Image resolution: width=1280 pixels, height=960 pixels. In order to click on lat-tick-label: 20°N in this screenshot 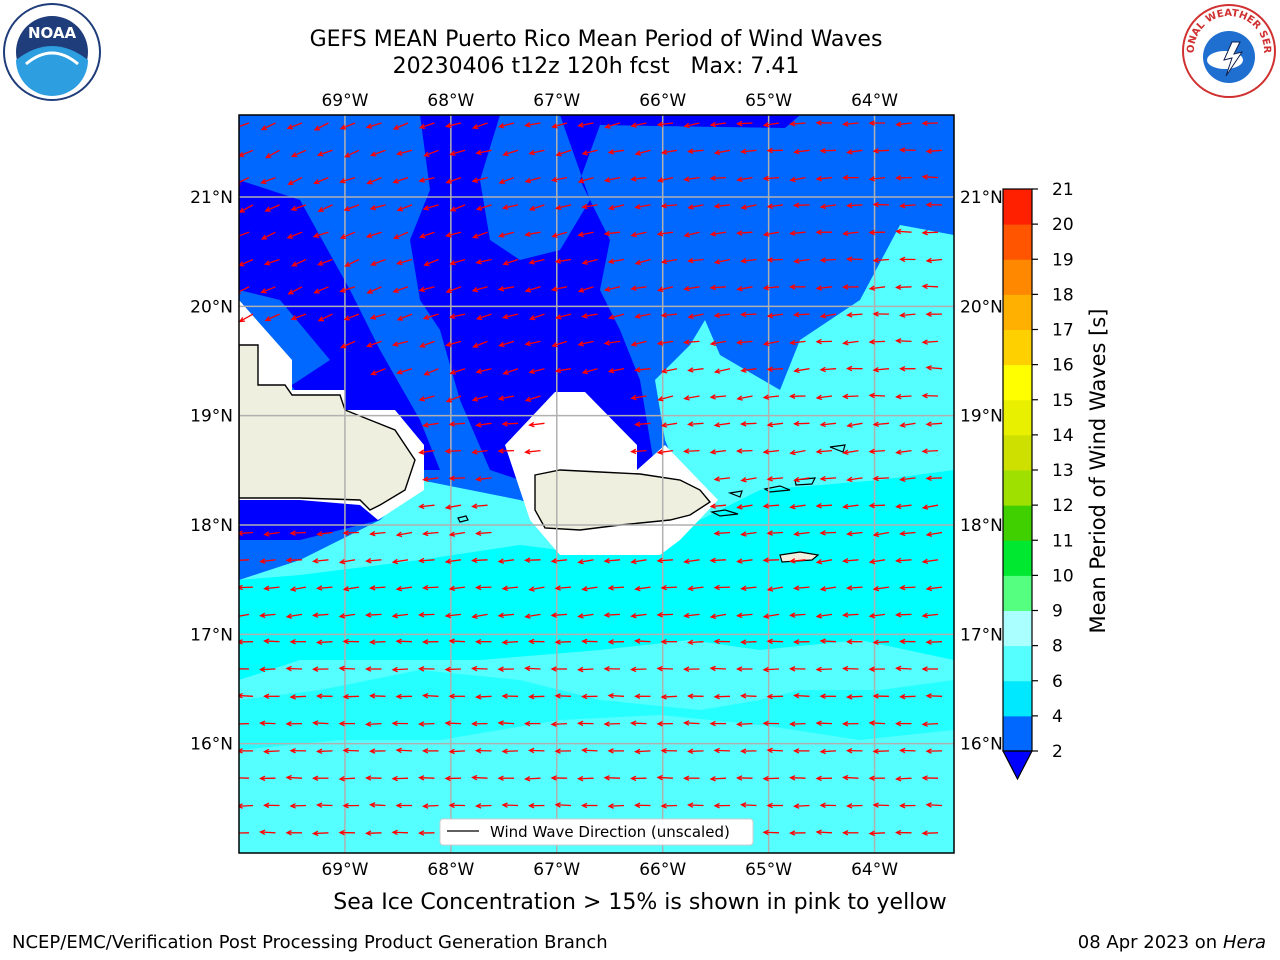, I will do `click(981, 307)`.